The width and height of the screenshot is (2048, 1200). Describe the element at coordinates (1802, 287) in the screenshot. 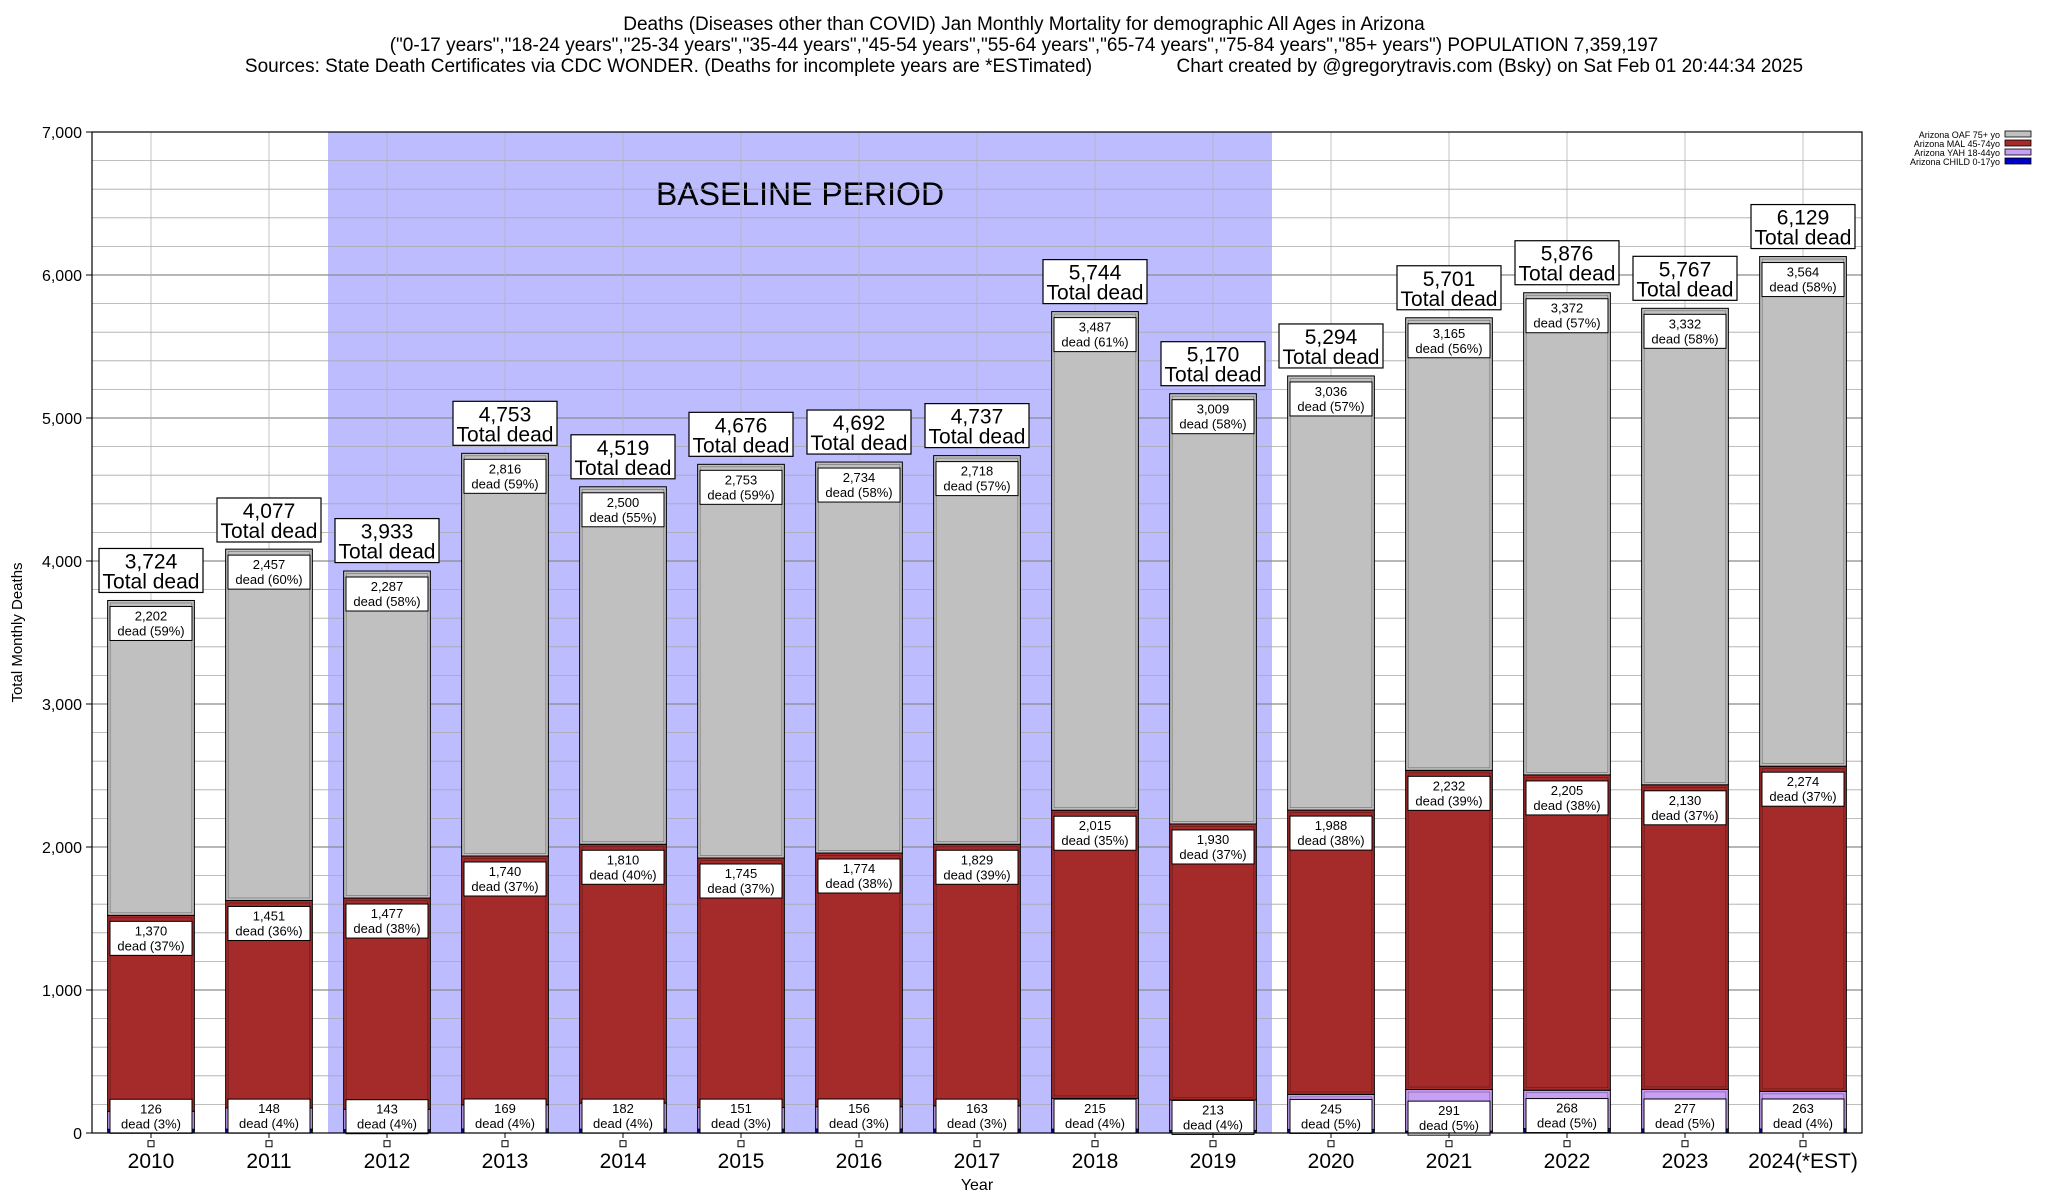

I see `segment-percent-label: dead (58%)` at that location.